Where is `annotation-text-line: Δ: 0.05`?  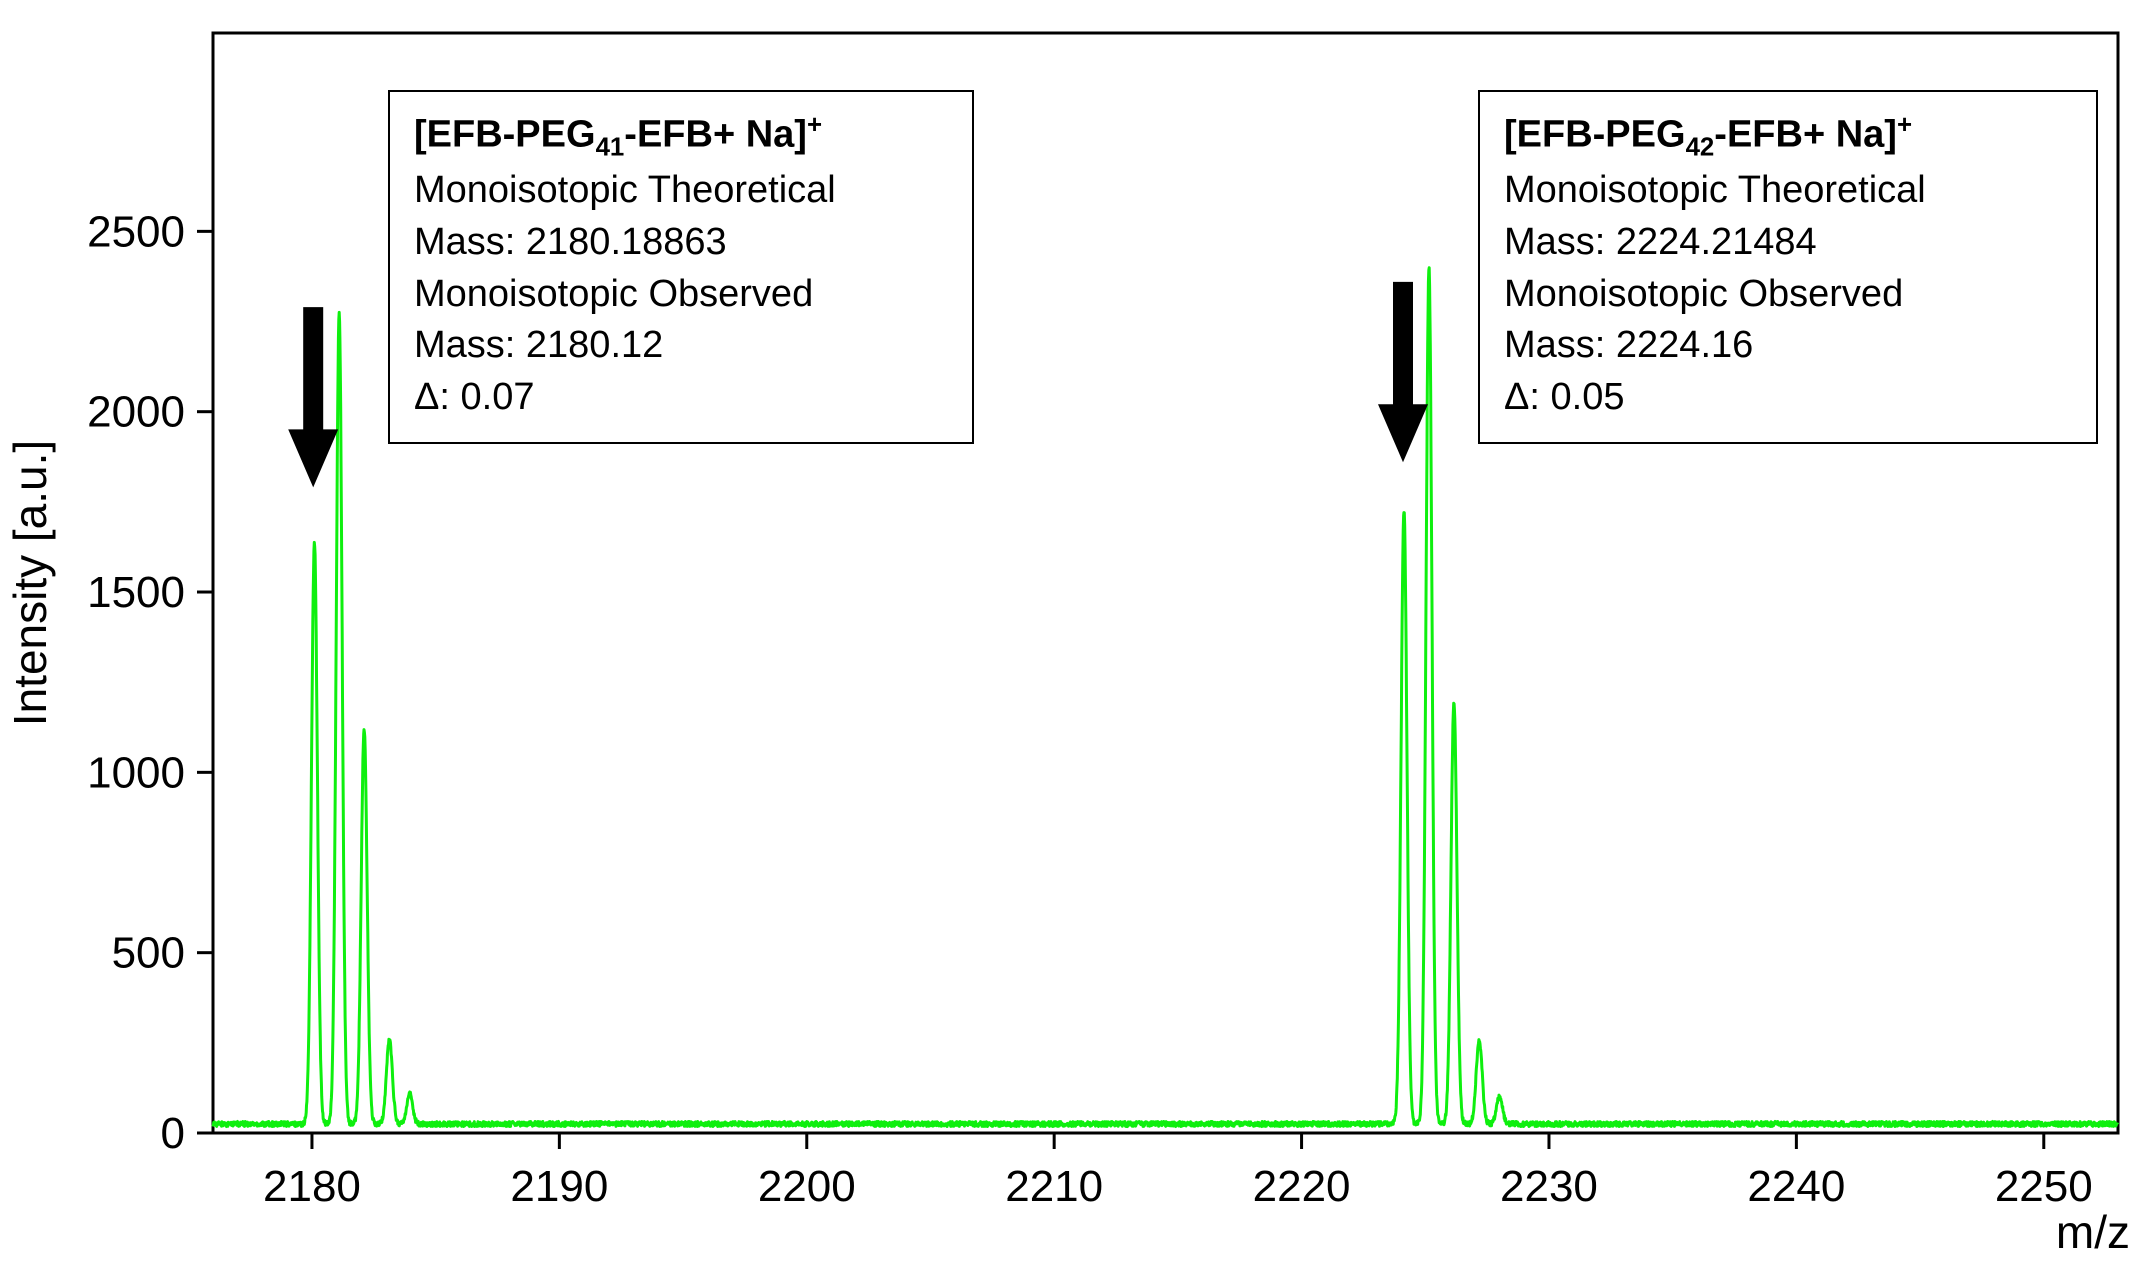
annotation-text-line: Δ: 0.05 is located at coordinates (1564, 397).